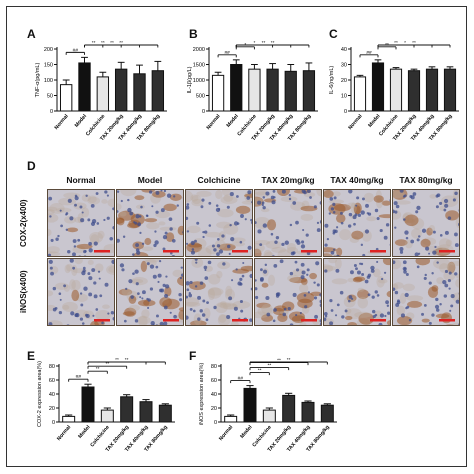 The height and width of the screenshot is (474, 474). What do you see at coordinates (199, 66) in the screenshot?
I see `y-tick-label: 1500` at bounding box center [199, 66].